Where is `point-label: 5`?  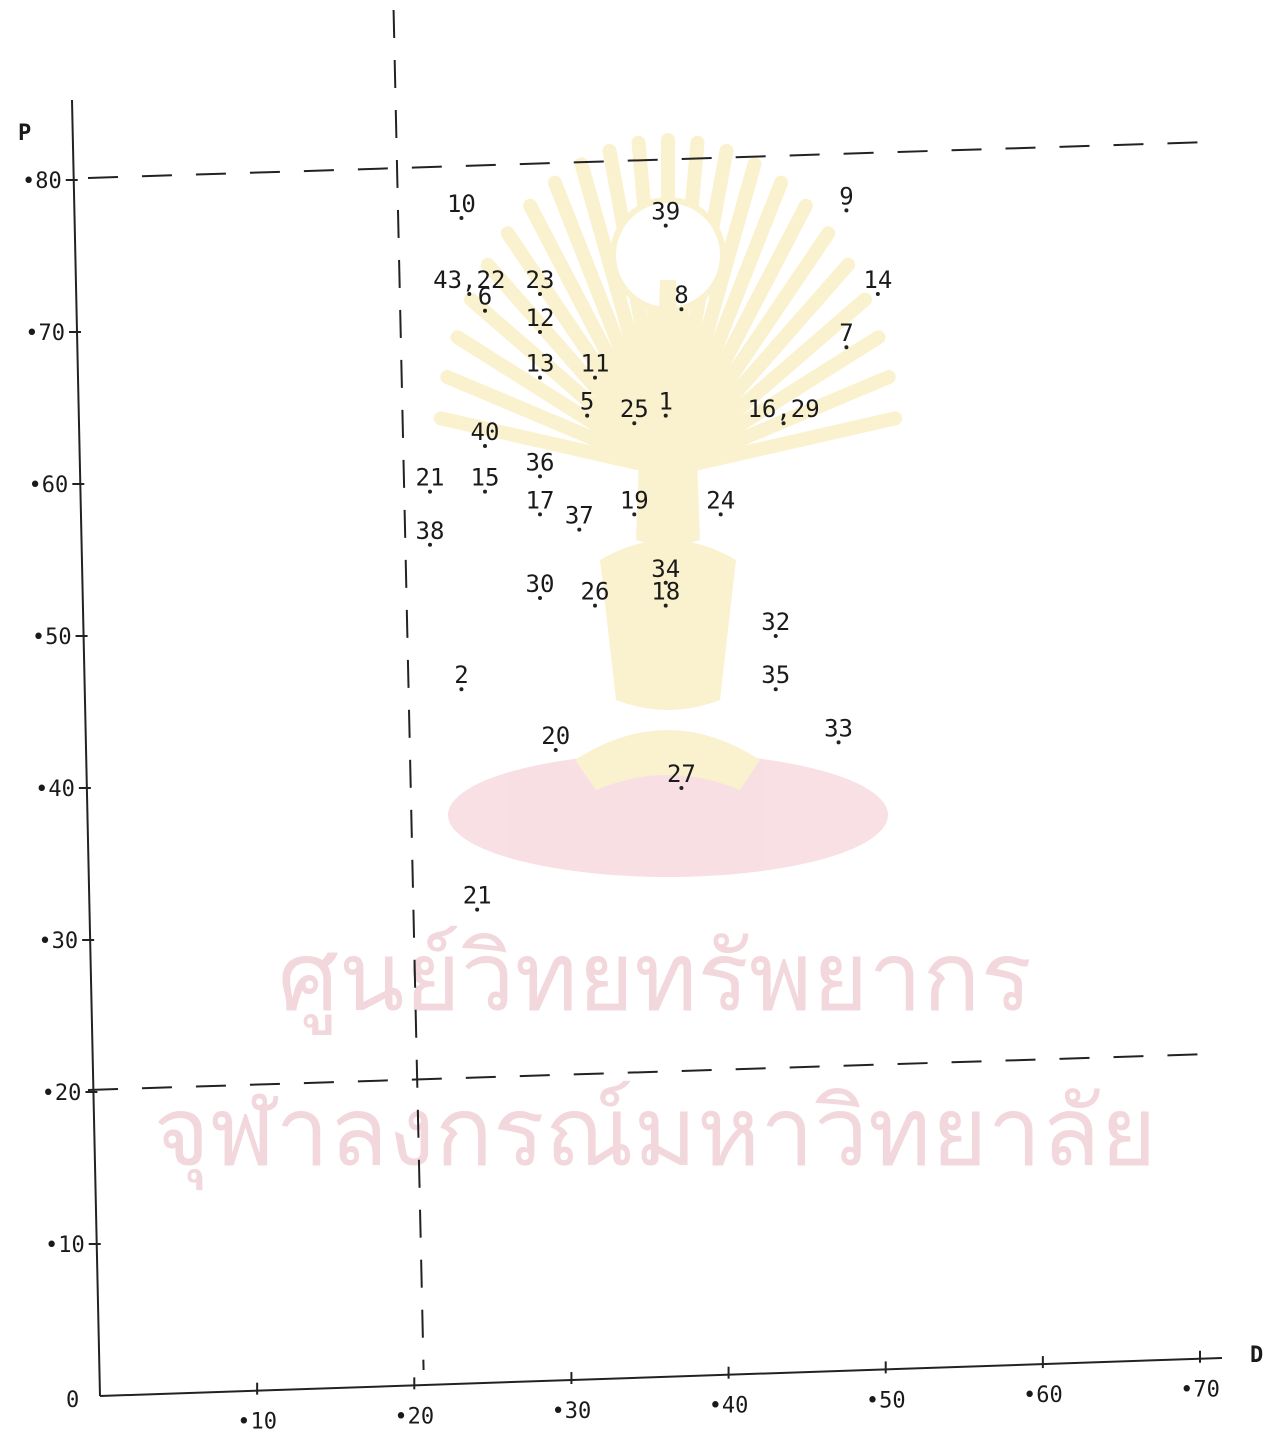 point-label: 5 is located at coordinates (587, 402).